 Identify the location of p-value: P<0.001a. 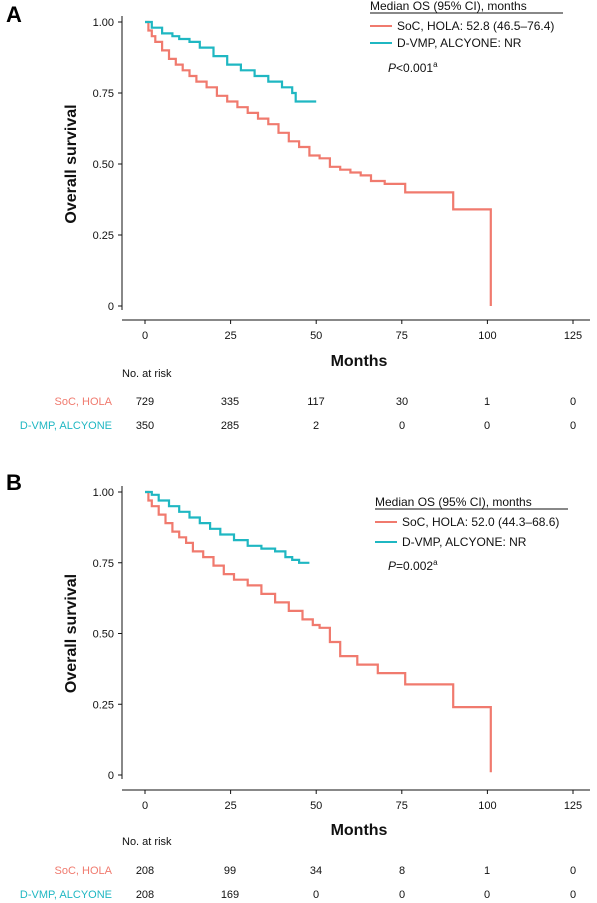
(413, 67).